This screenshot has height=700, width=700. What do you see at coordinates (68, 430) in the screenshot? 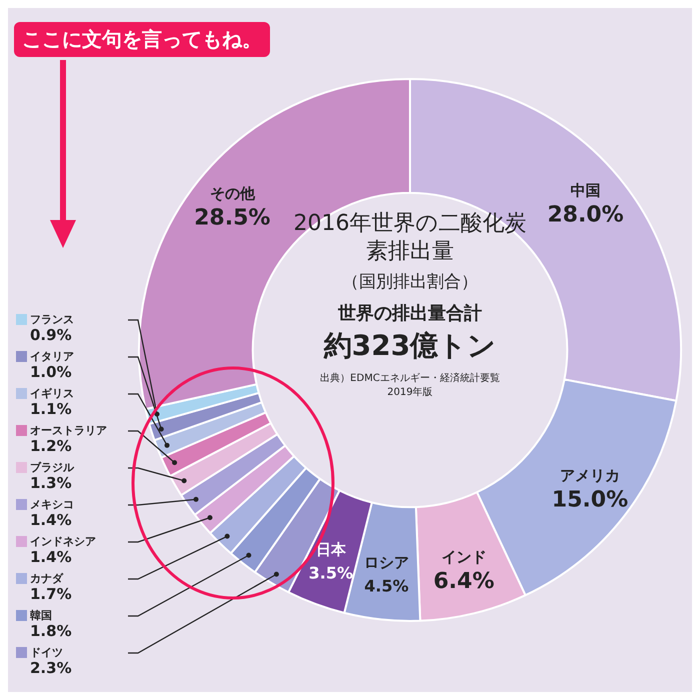
I see `legend-label: オーストラリア` at bounding box center [68, 430].